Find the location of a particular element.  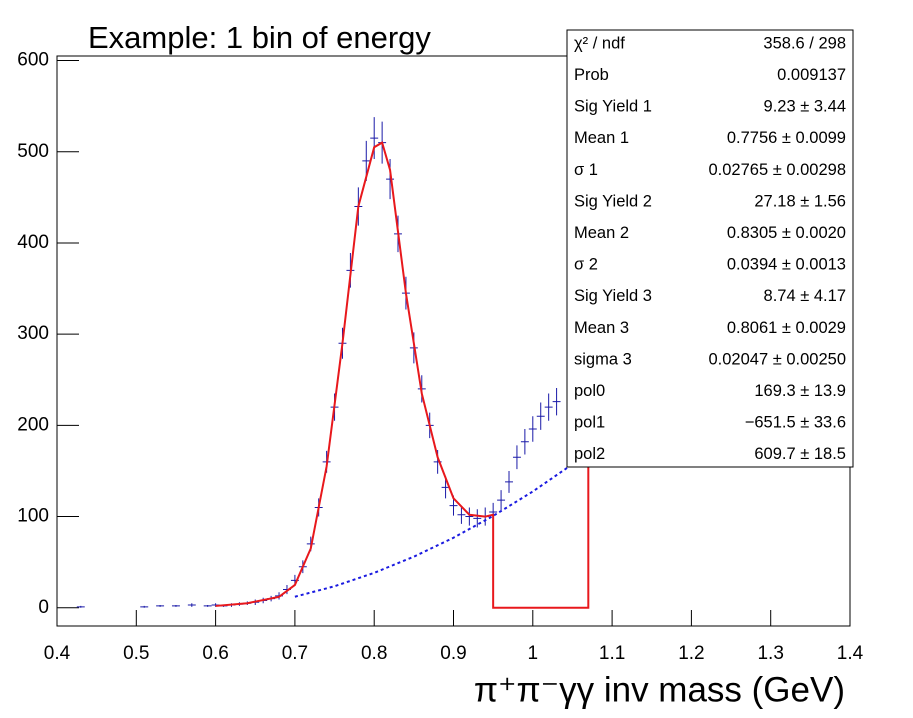

x-tick-label: 1.3 is located at coordinates (770, 653).